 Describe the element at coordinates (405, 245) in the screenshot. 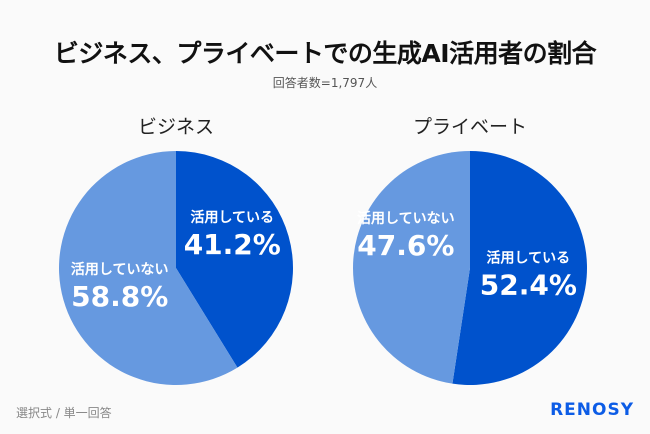

I see `slice-value-label: 47.6%` at that location.